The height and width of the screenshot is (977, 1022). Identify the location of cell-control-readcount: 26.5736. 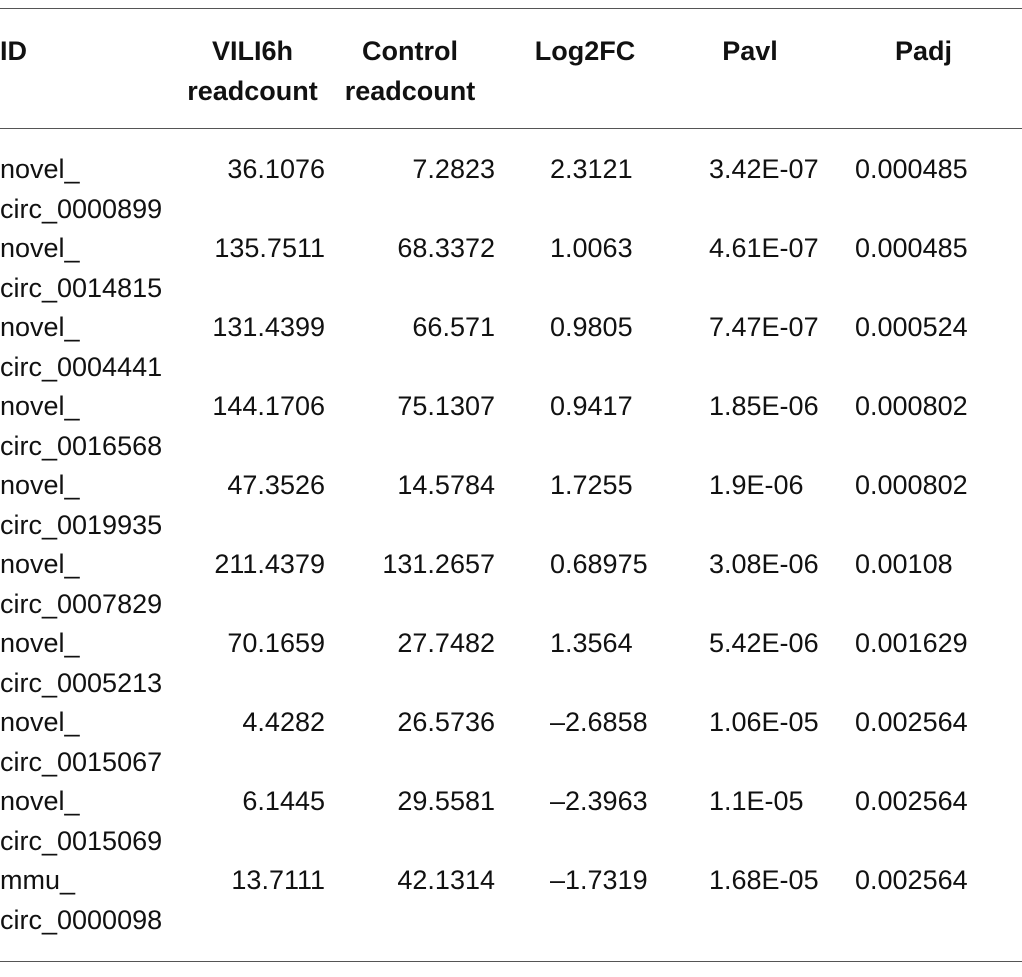
(446, 722).